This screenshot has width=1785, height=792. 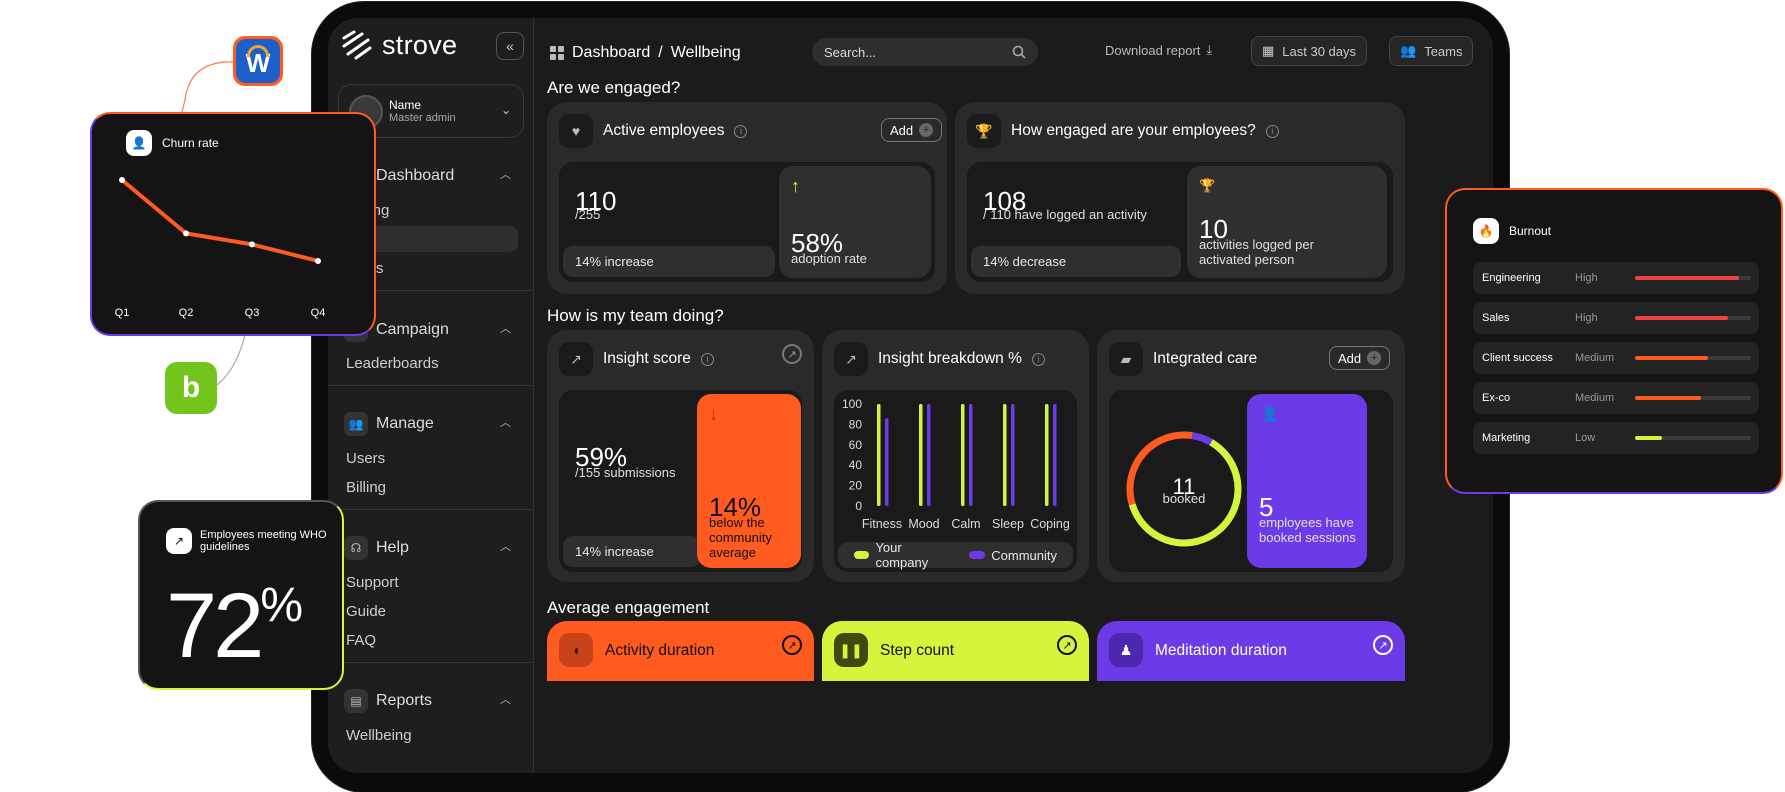 What do you see at coordinates (1616, 278) in the screenshot?
I see `burnout-row: Engineering High` at bounding box center [1616, 278].